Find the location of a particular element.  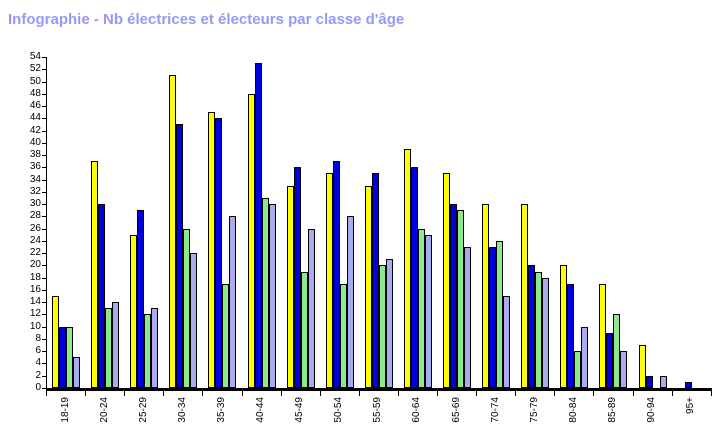

y-tick-label: 18 is located at coordinates (35, 277).